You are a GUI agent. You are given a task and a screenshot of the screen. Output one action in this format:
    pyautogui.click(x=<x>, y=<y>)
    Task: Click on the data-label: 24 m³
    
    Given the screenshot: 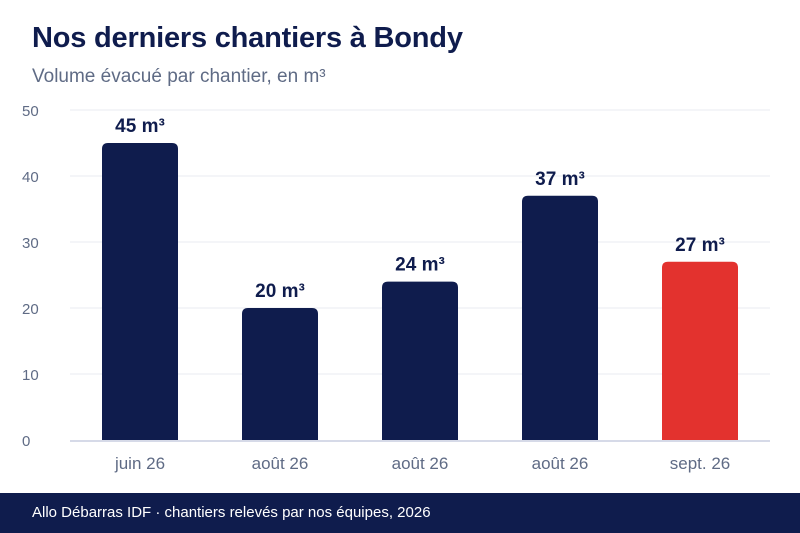 What is the action you would take?
    pyautogui.click(x=420, y=265)
    